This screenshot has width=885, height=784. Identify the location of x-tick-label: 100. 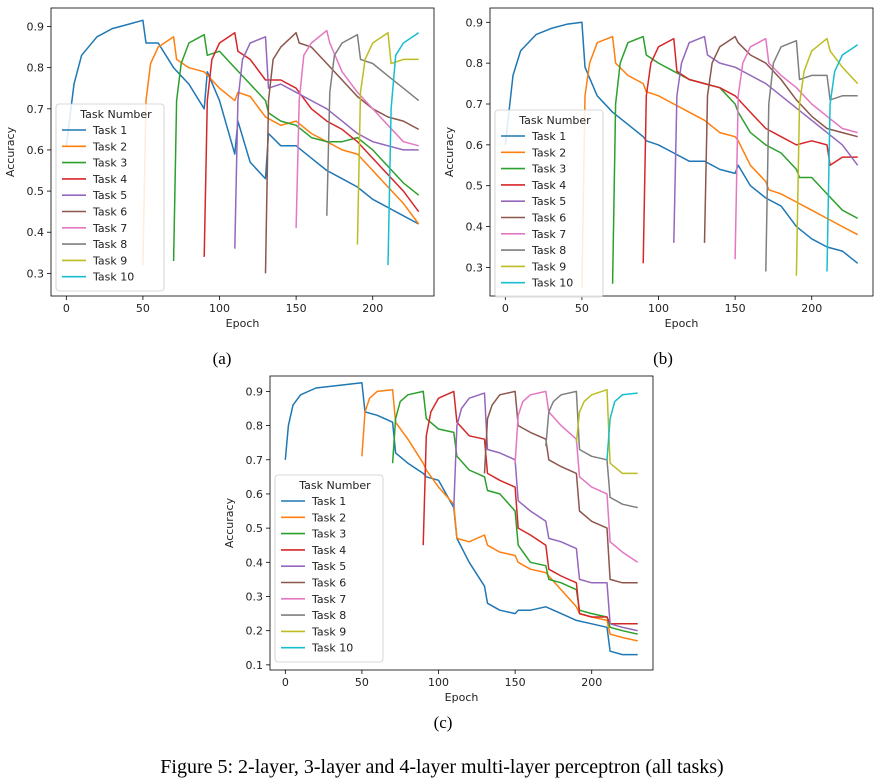
(219, 308).